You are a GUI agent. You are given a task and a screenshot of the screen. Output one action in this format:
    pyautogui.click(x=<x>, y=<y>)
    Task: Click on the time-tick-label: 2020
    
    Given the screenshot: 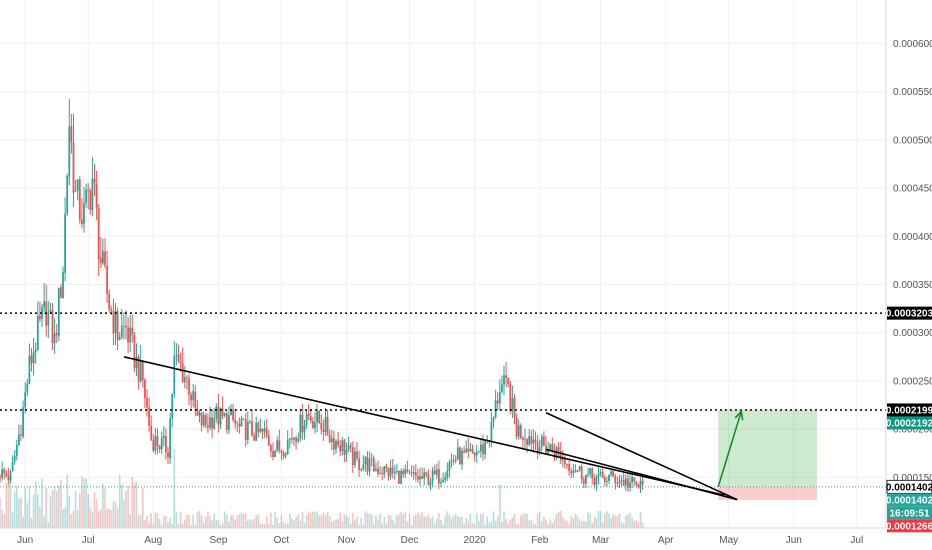 What is the action you would take?
    pyautogui.click(x=474, y=540)
    